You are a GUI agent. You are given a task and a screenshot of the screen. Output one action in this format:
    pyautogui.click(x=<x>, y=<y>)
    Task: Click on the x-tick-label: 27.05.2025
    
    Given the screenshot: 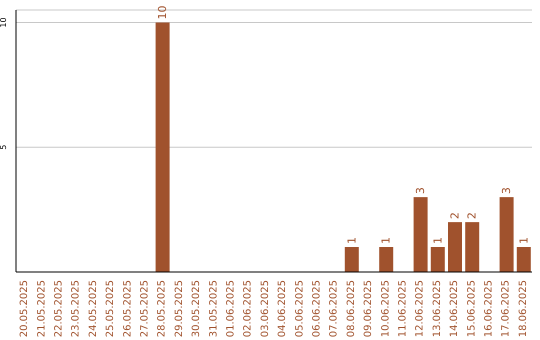 What is the action you would take?
    pyautogui.click(x=145, y=309)
    